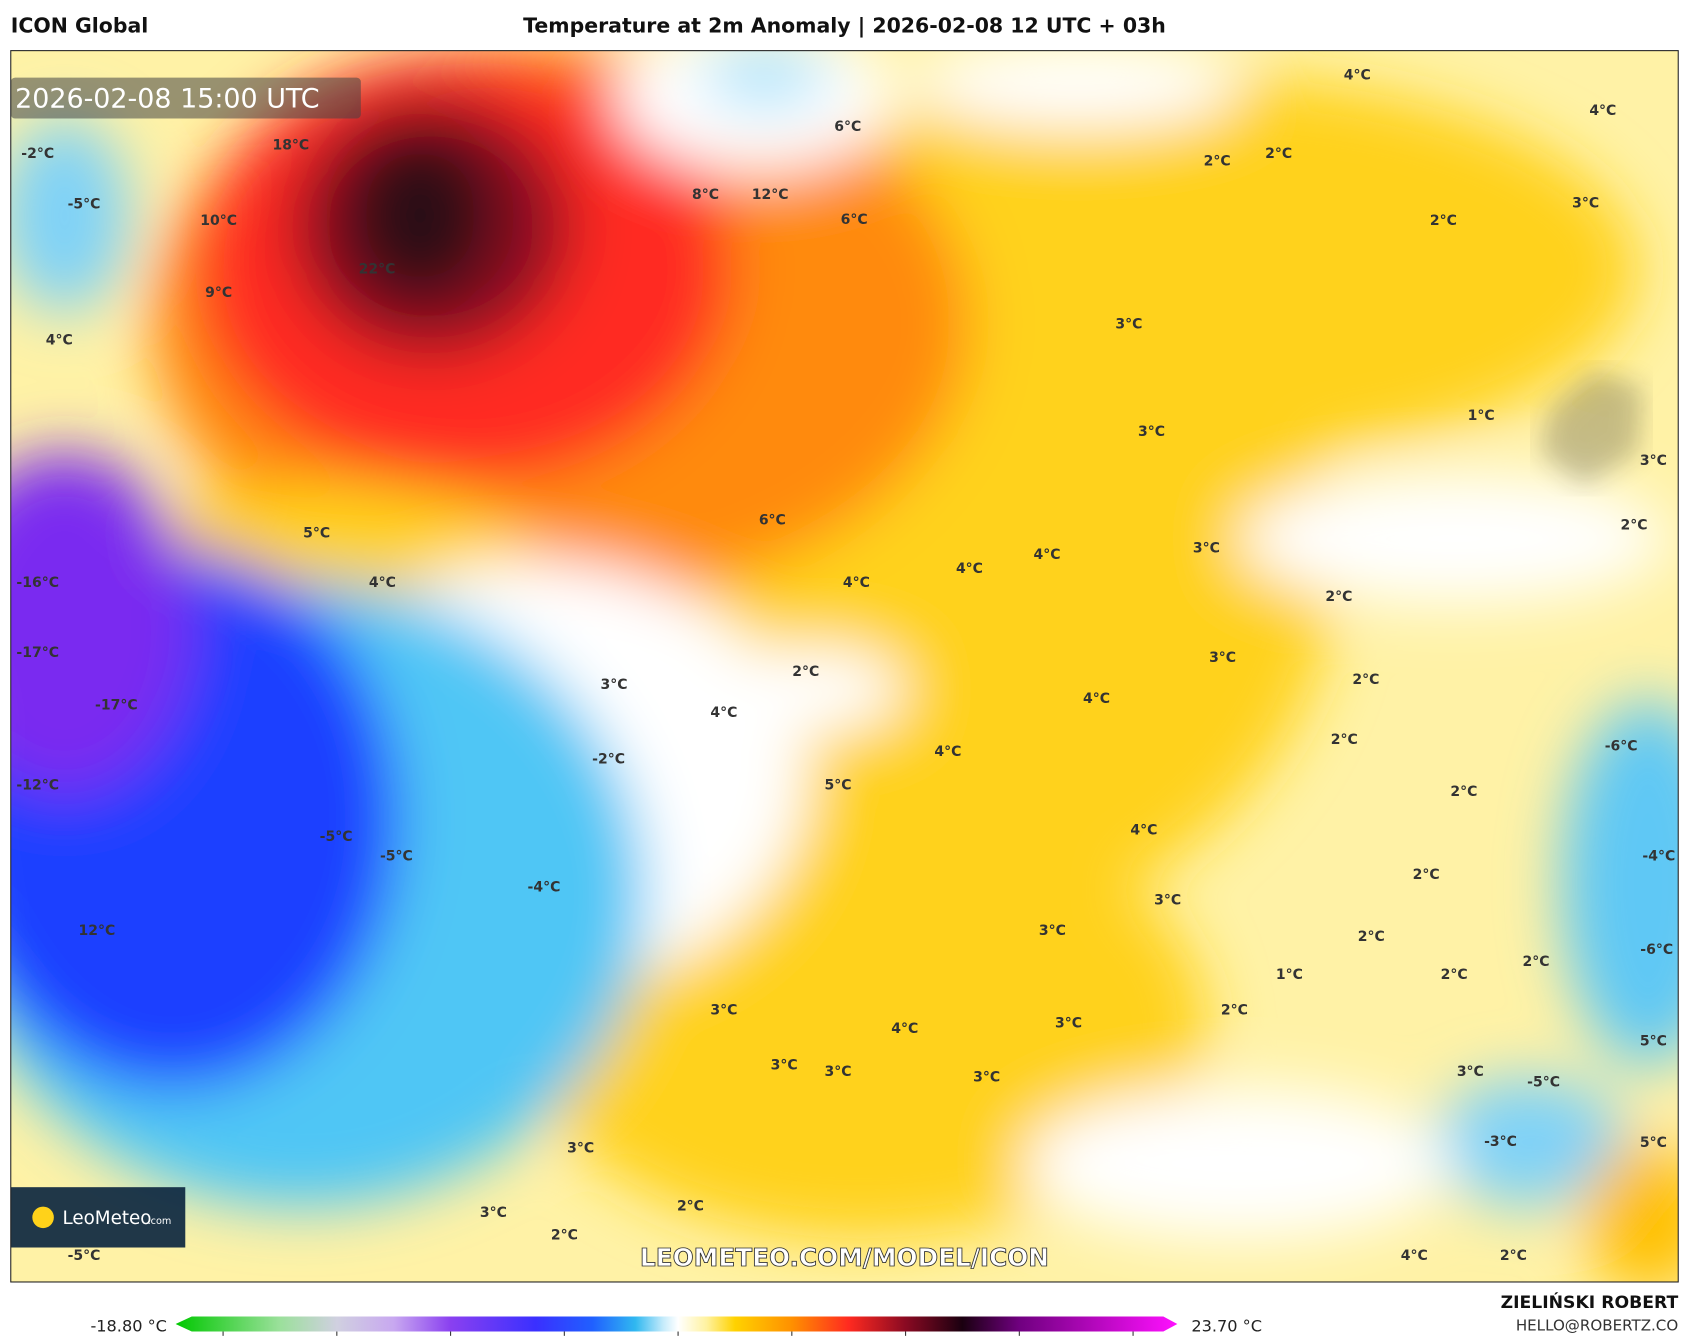 This screenshot has width=1689, height=1338. I want to click on logo: LeoMeteo, so click(106, 1218).